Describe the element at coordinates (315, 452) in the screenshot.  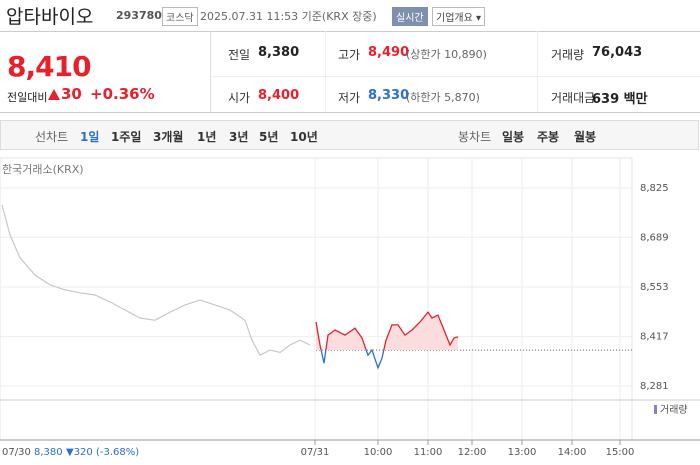
I see `x-tick-label: 07/31` at that location.